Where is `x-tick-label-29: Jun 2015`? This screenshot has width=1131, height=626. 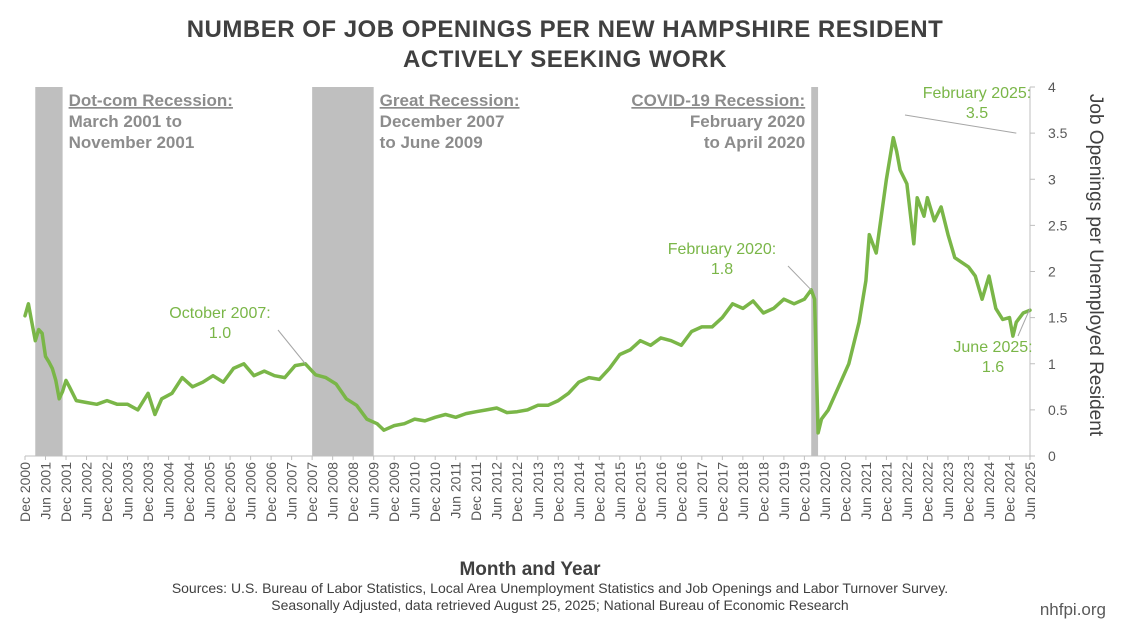
x-tick-label-29: Jun 2015 is located at coordinates (620, 491).